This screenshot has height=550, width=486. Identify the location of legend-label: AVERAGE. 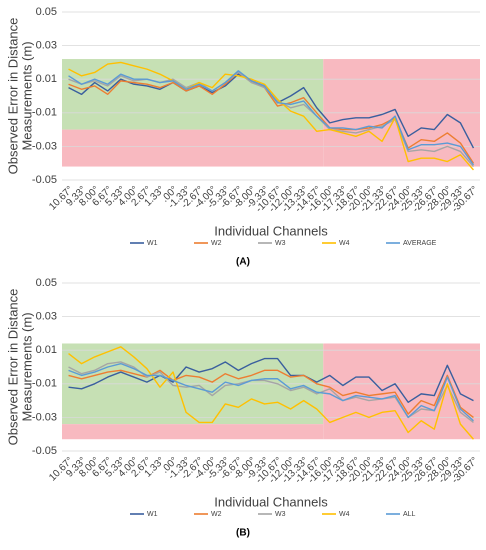
(420, 243).